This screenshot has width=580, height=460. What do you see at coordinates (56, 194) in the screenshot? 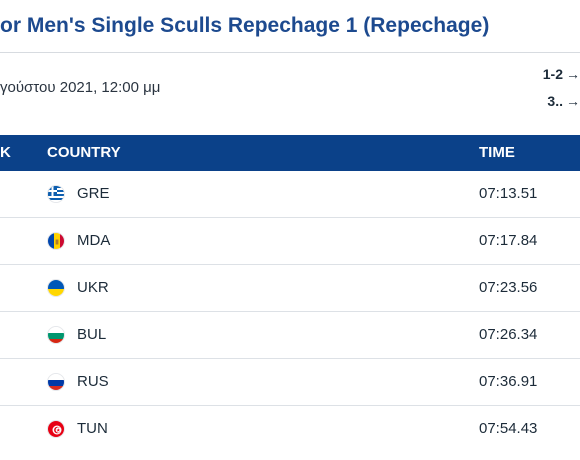
I see `greece-flag-icon` at bounding box center [56, 194].